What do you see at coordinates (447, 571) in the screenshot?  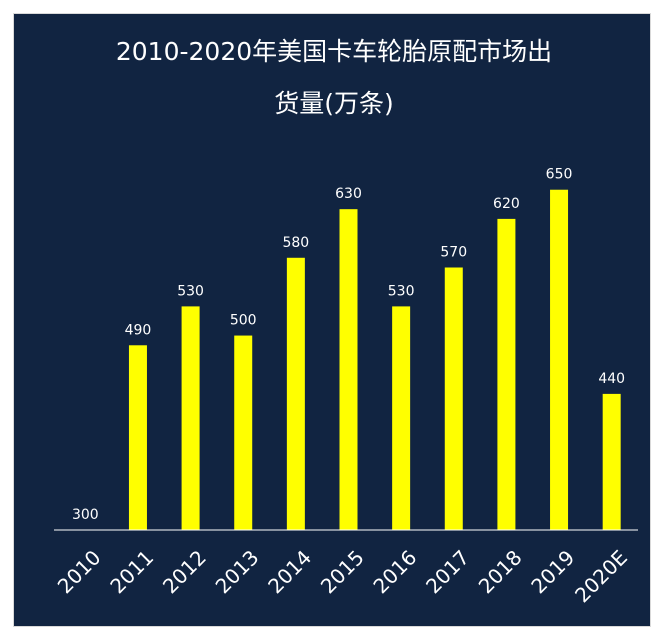 I see `x-tick-label-2017: 2017` at bounding box center [447, 571].